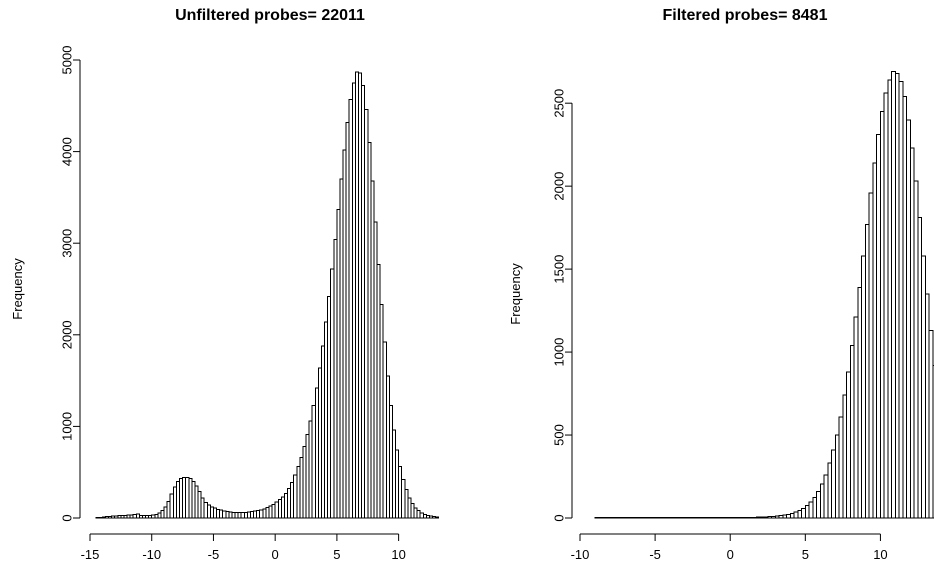 The width and height of the screenshot is (934, 582). What do you see at coordinates (515, 294) in the screenshot?
I see `y-axis-label-filtered: Frequency` at bounding box center [515, 294].